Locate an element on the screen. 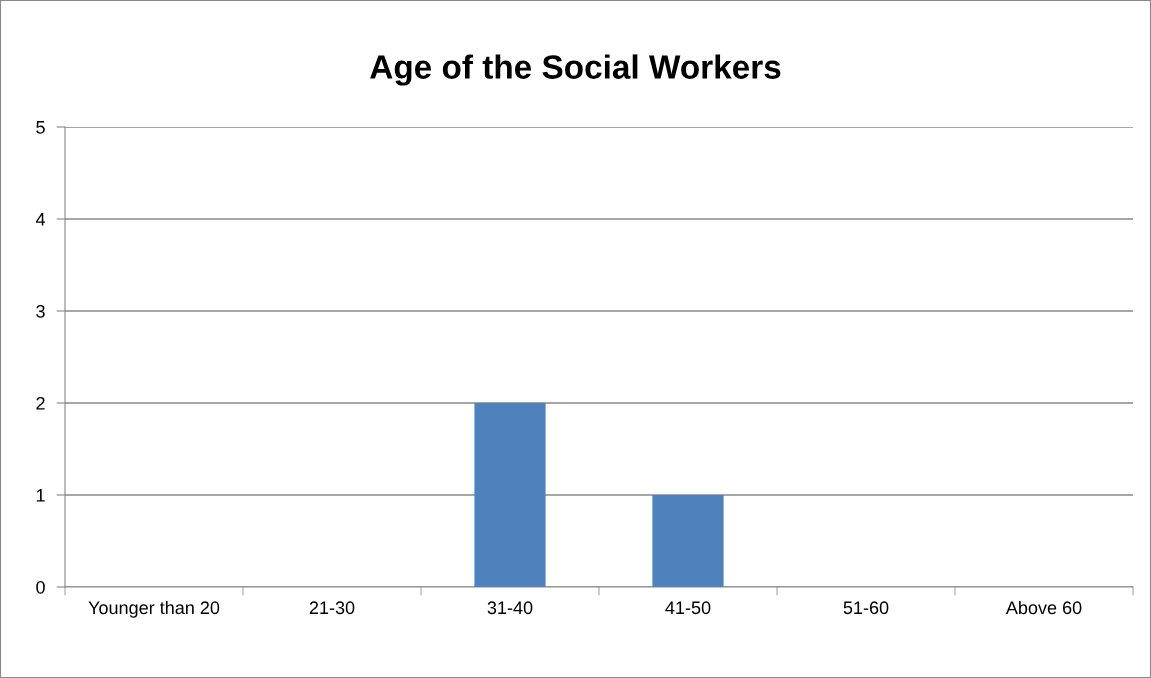 This screenshot has height=678, width=1151. x-tick-label: 41-50 is located at coordinates (688, 608).